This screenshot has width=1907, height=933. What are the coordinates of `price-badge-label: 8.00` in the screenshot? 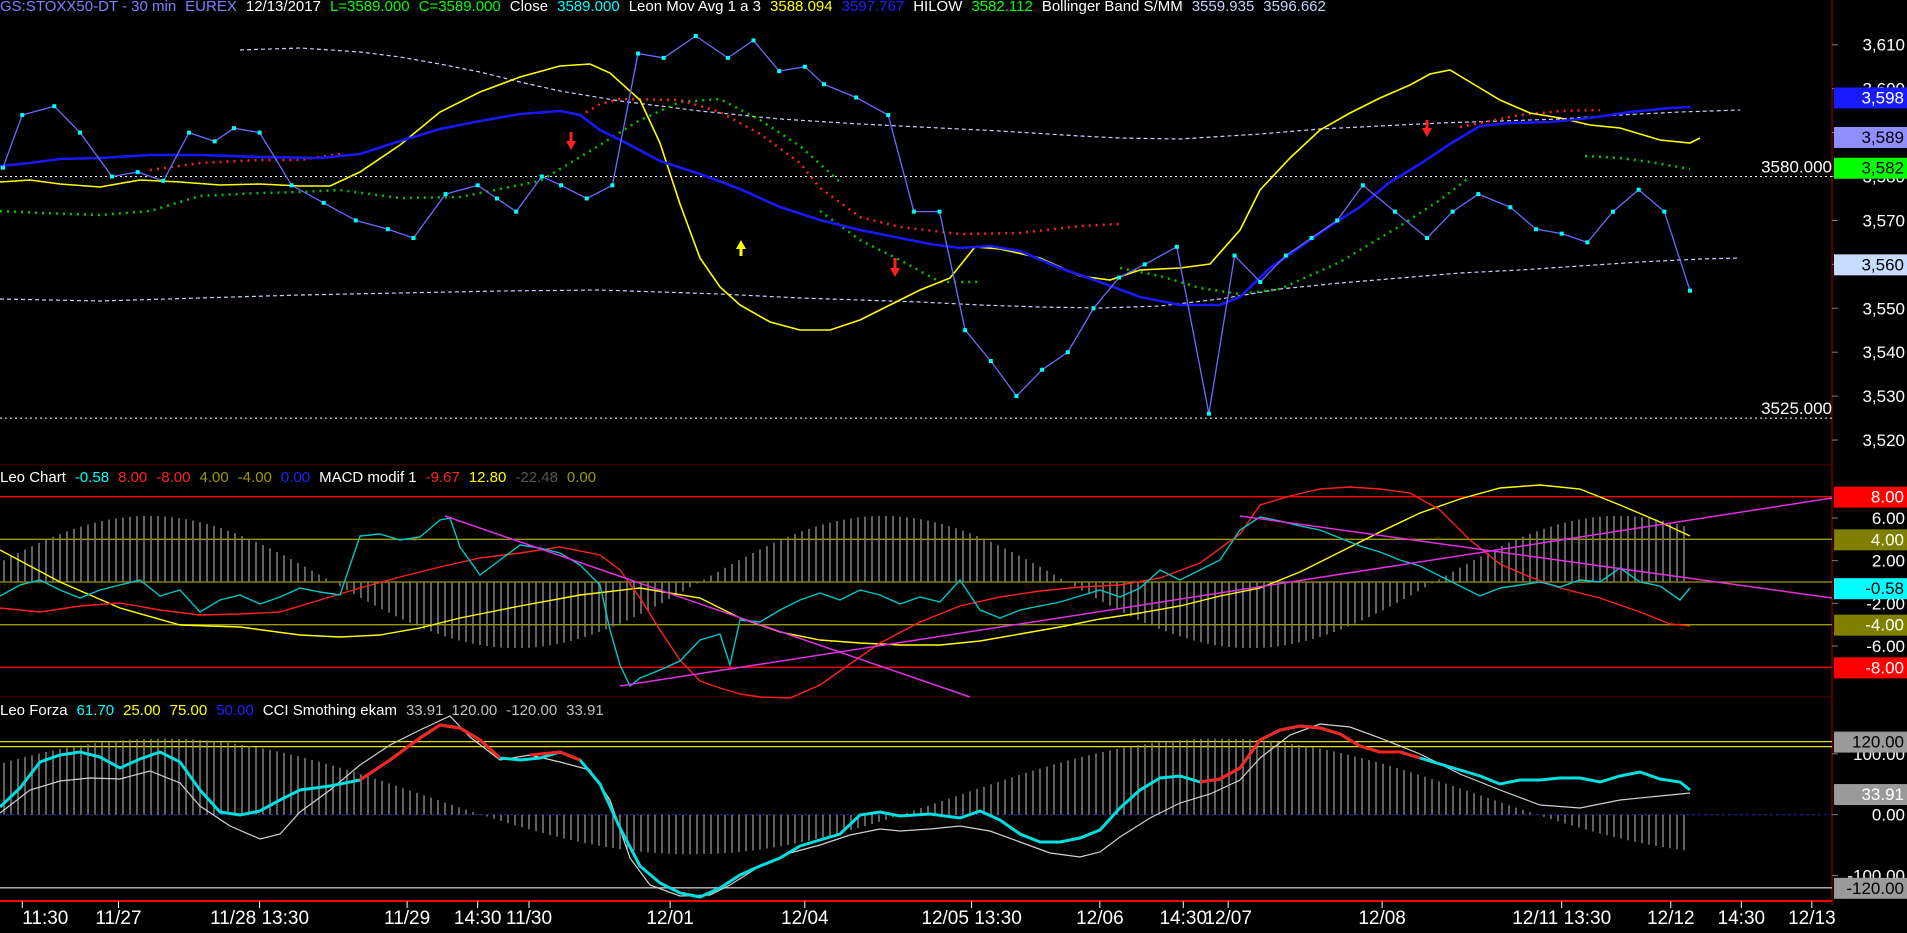 It's located at (1887, 497).